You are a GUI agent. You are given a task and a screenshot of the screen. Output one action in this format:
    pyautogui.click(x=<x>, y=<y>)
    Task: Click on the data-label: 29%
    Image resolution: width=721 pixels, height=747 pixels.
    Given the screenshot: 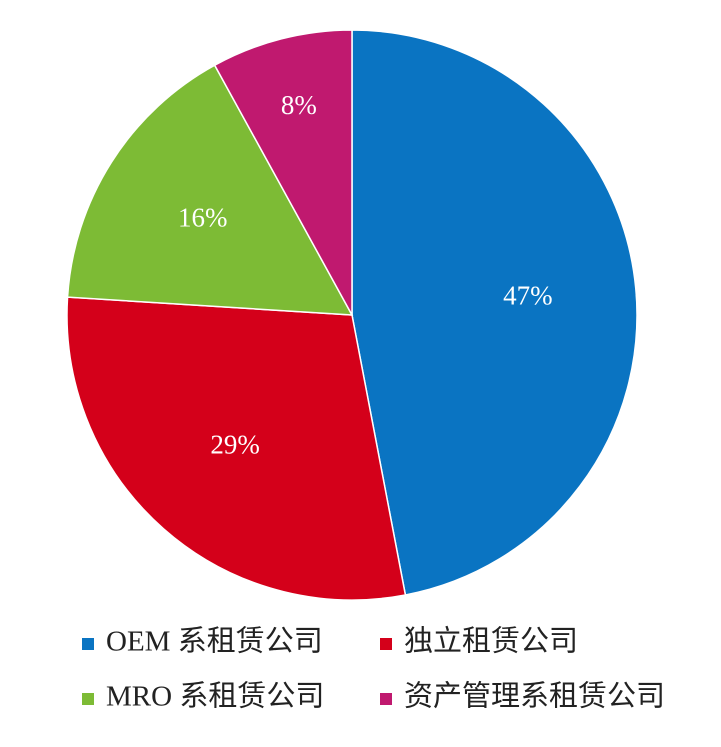 What is the action you would take?
    pyautogui.click(x=235, y=445)
    